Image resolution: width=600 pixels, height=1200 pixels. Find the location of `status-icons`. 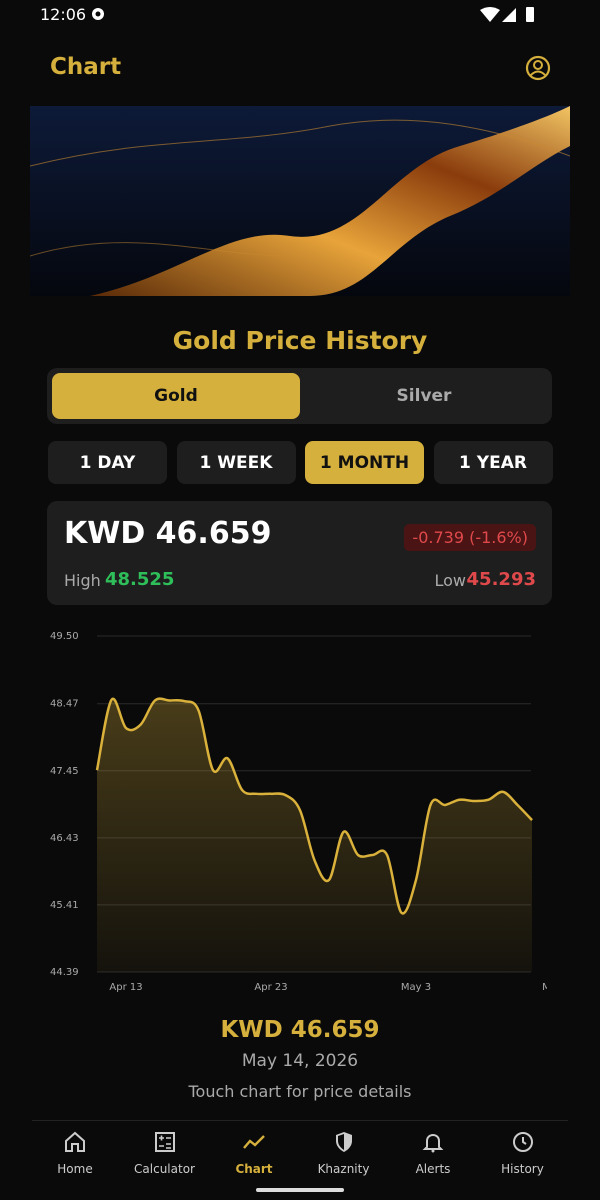

status-icons is located at coordinates (507, 14).